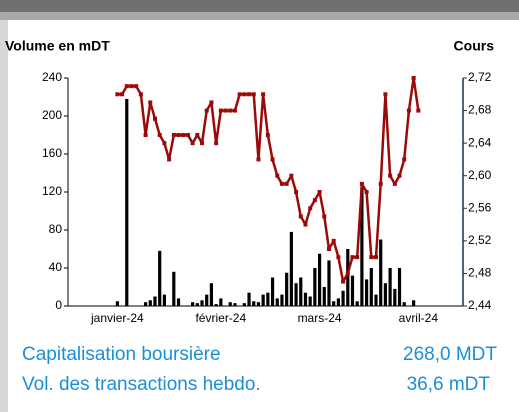 The width and height of the screenshot is (519, 412). Describe the element at coordinates (419, 318) in the screenshot. I see `x-tick-label: avril-24` at that location.